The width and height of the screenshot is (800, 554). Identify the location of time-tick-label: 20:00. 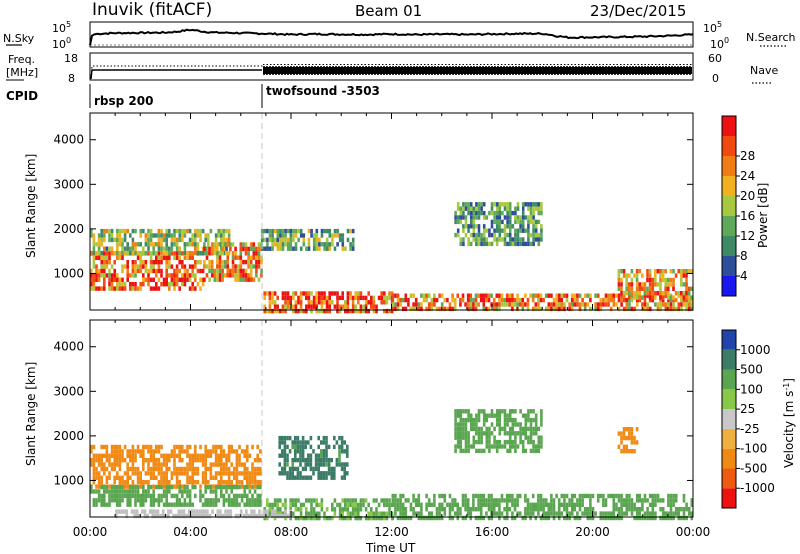
(592, 532).